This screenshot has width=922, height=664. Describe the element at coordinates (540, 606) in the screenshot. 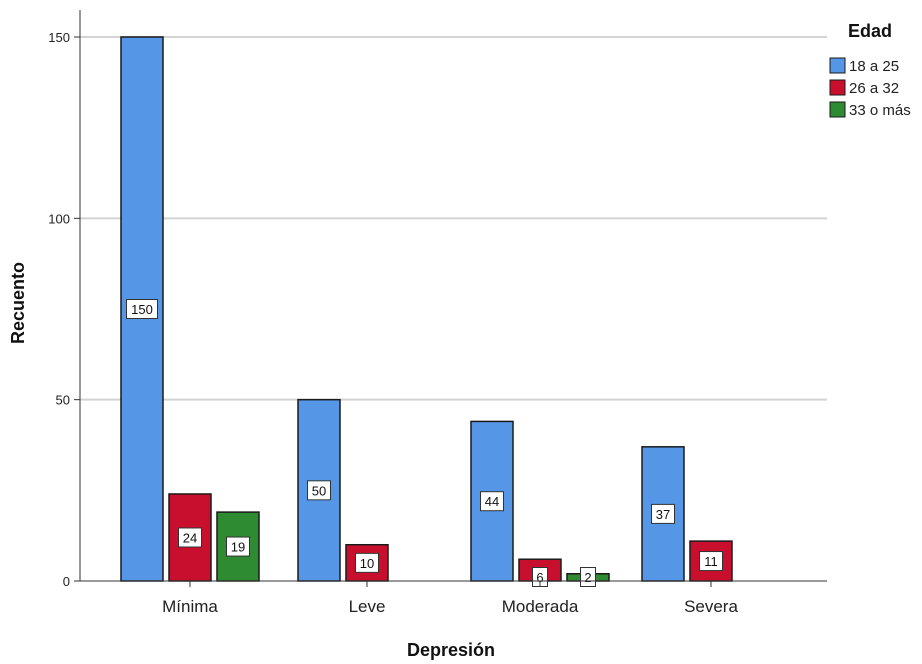

I see `x-tick-label: Moderada` at that location.